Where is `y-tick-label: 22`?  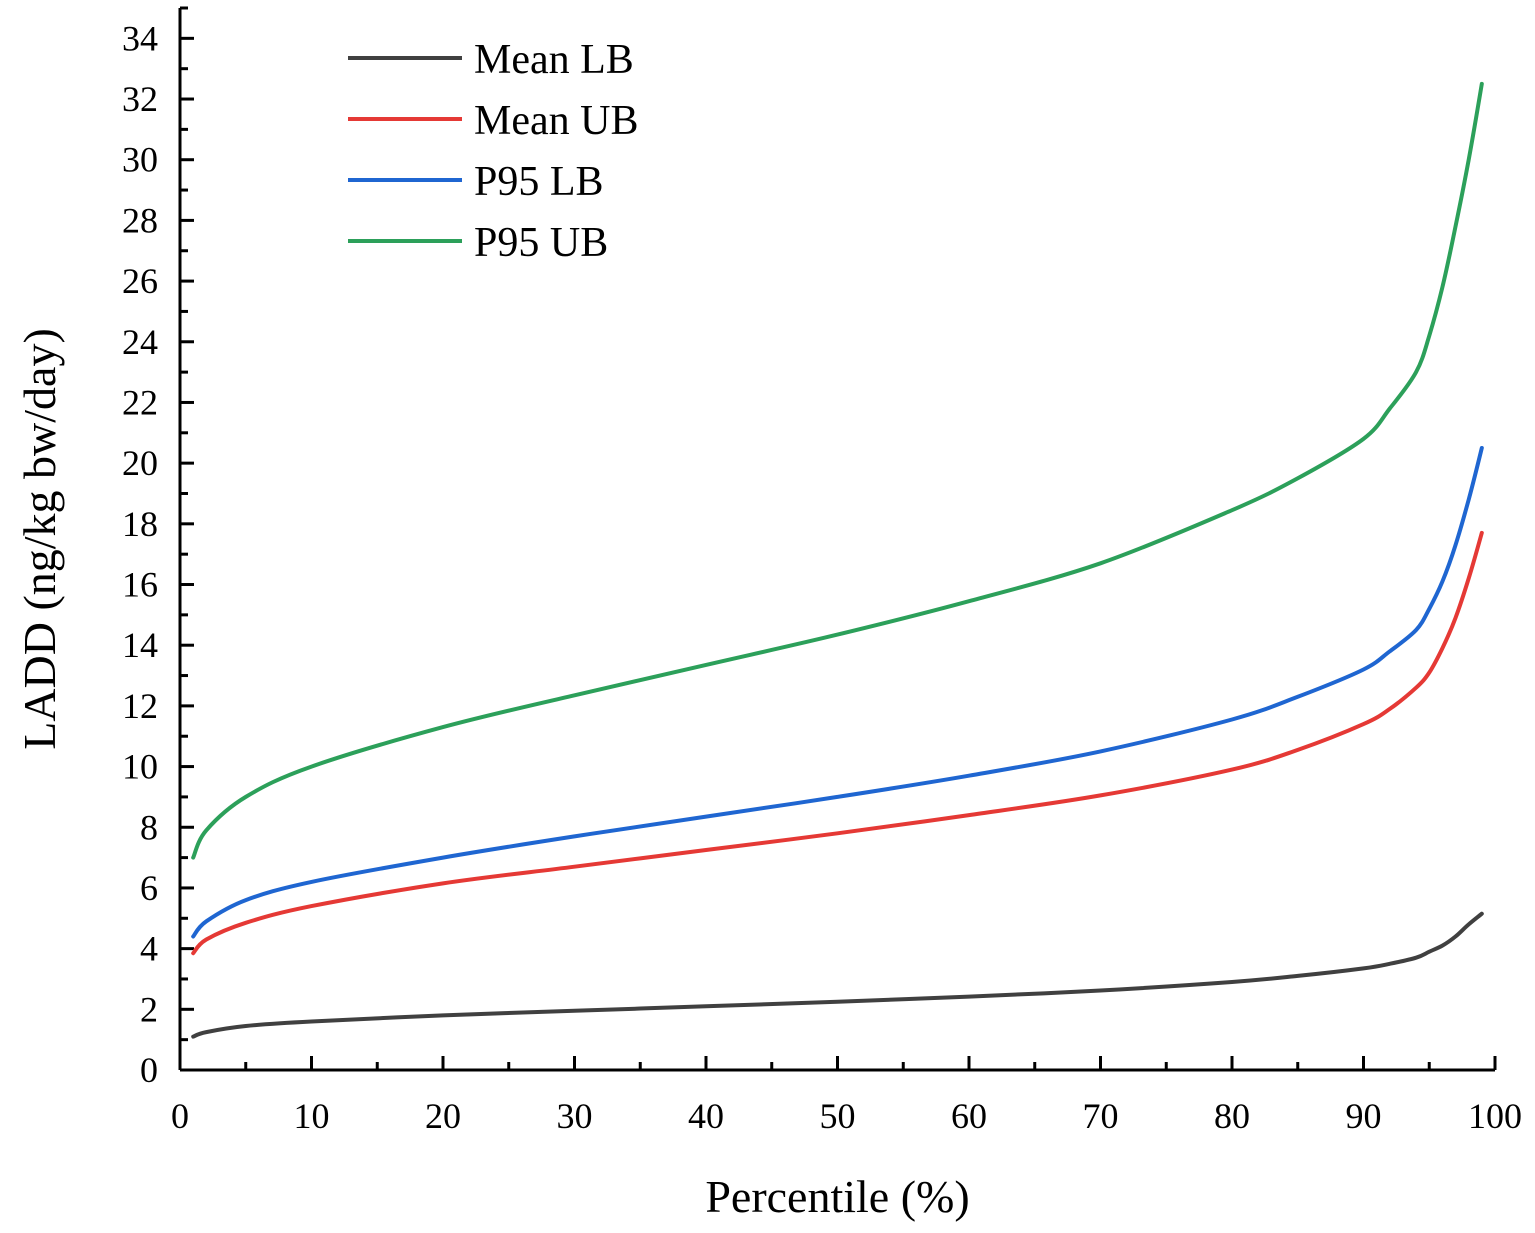
y-tick-label: 22 is located at coordinates (140, 402).